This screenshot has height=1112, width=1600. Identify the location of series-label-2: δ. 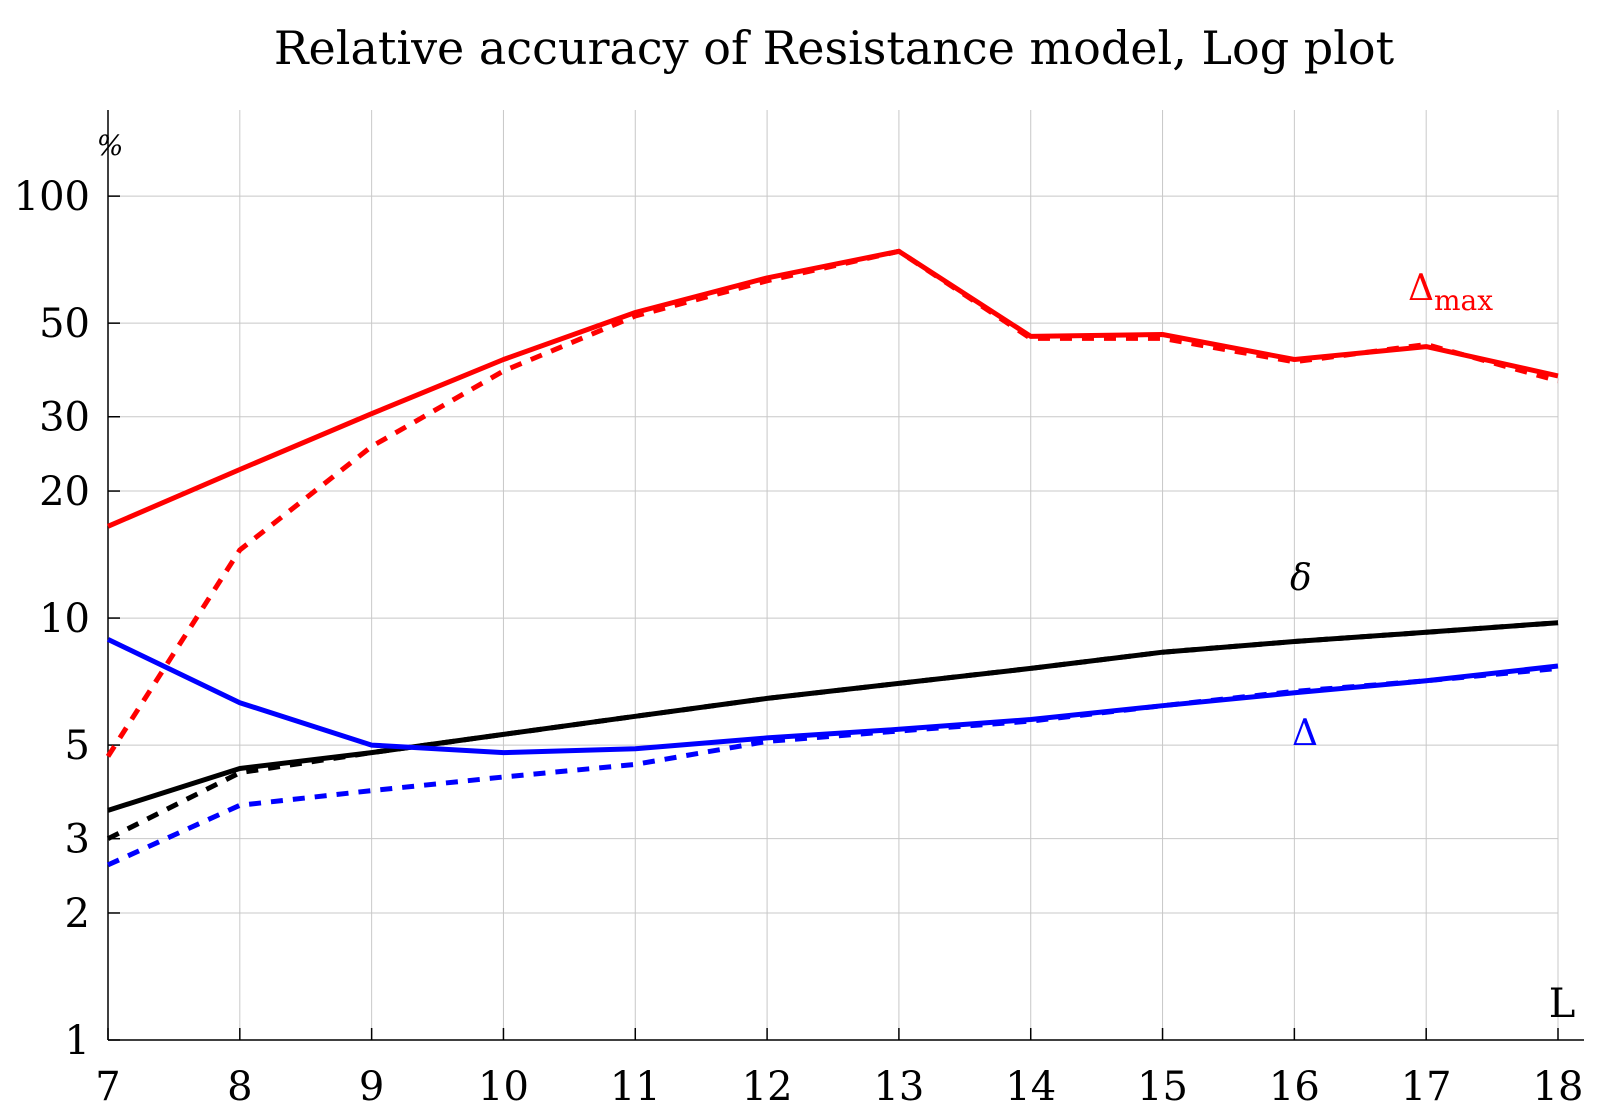
(1301, 578).